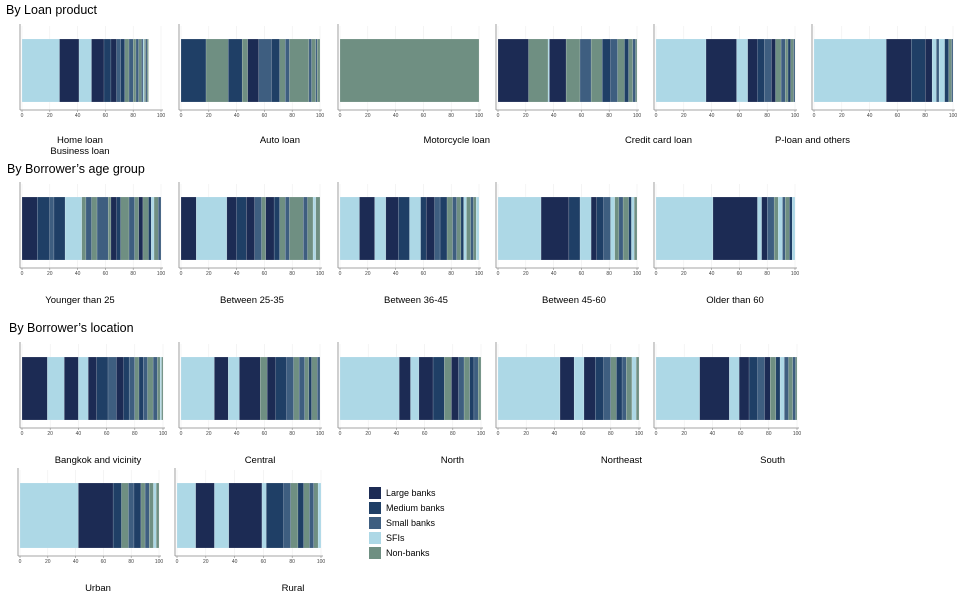 The height and width of the screenshot is (598, 960). I want to click on chart-panel: 0 20 40 60 80 100 Credit card loan, so click(593, 85).